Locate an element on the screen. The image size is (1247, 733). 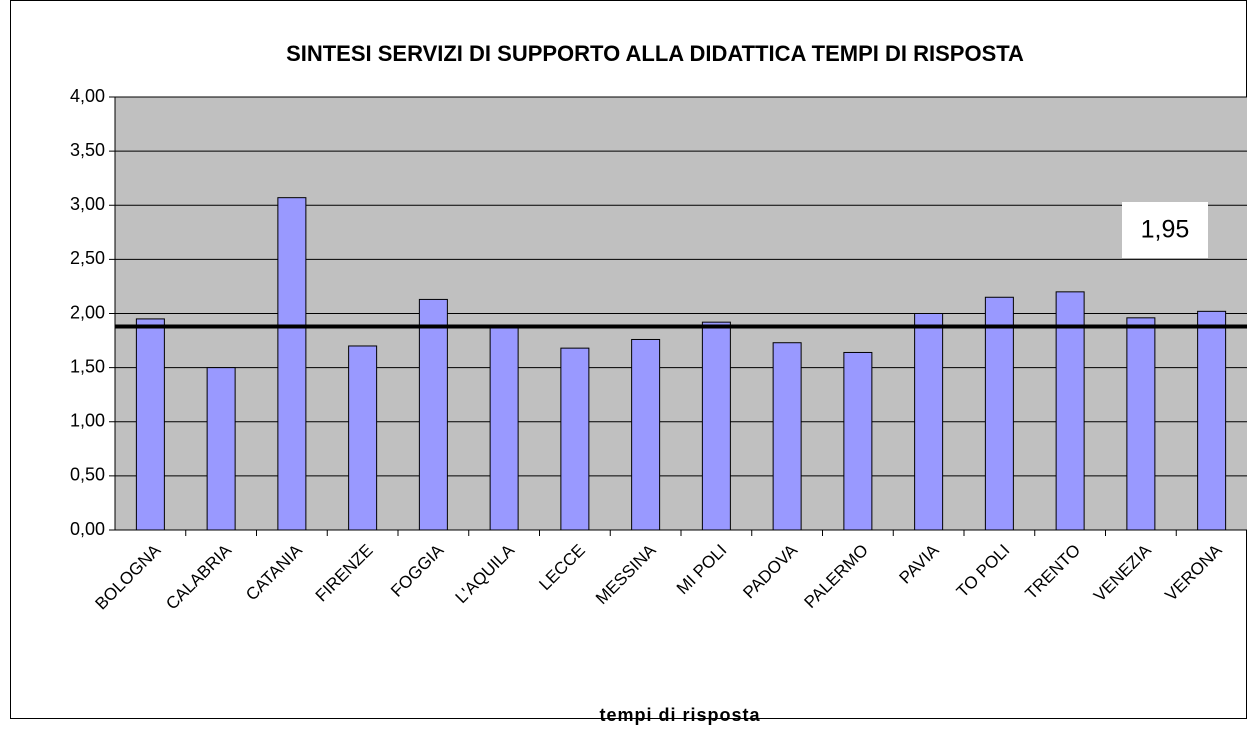
annotation: 1,95 is located at coordinates (1165, 230).